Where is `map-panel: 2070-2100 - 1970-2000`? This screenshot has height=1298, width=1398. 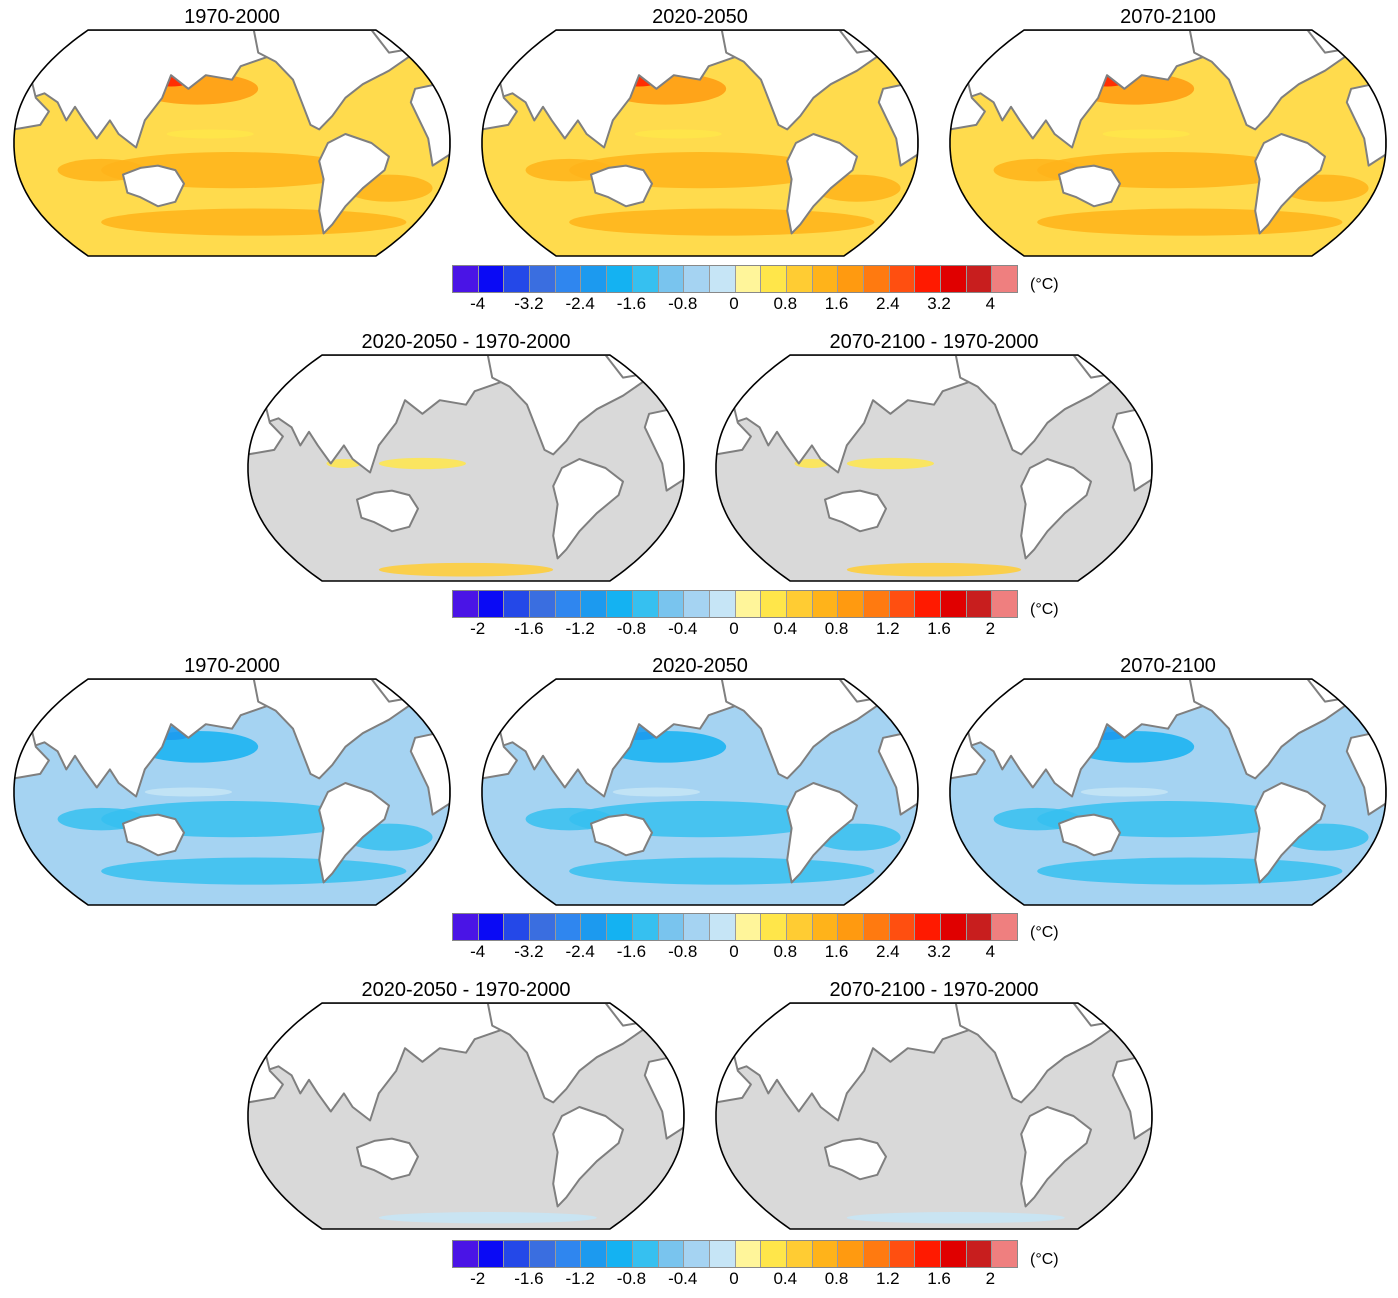 map-panel: 2070-2100 - 1970-2000 is located at coordinates (934, 1105).